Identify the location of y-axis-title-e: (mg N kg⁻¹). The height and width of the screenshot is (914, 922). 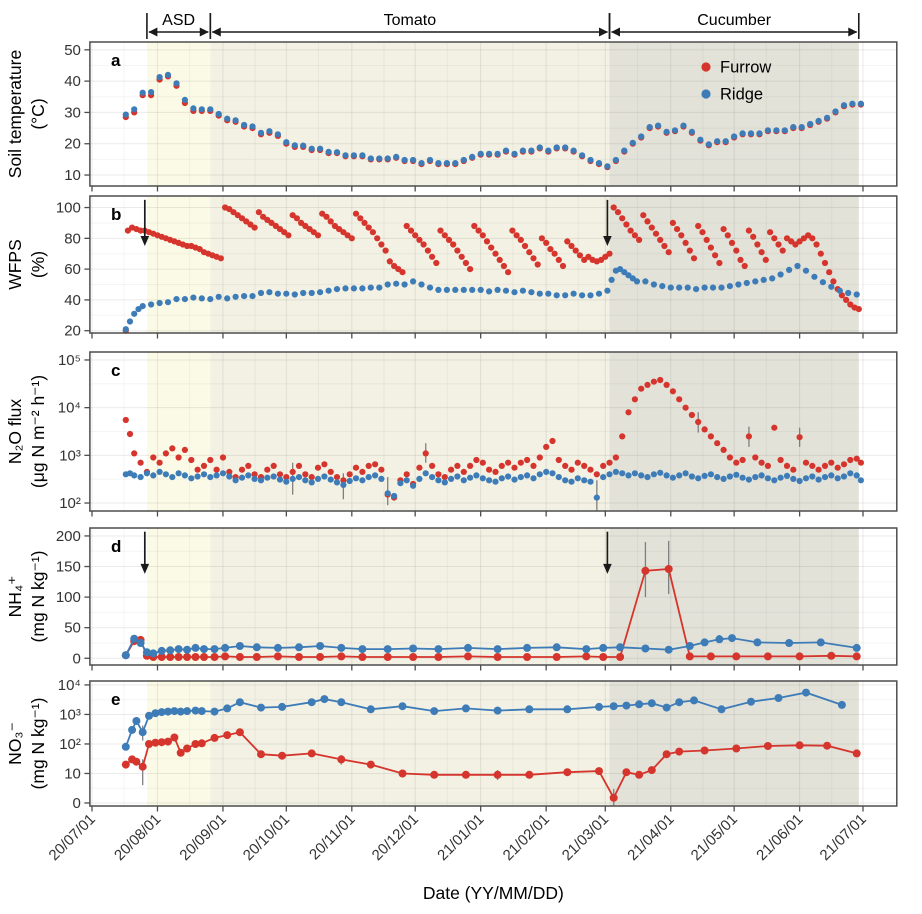
(38, 744).